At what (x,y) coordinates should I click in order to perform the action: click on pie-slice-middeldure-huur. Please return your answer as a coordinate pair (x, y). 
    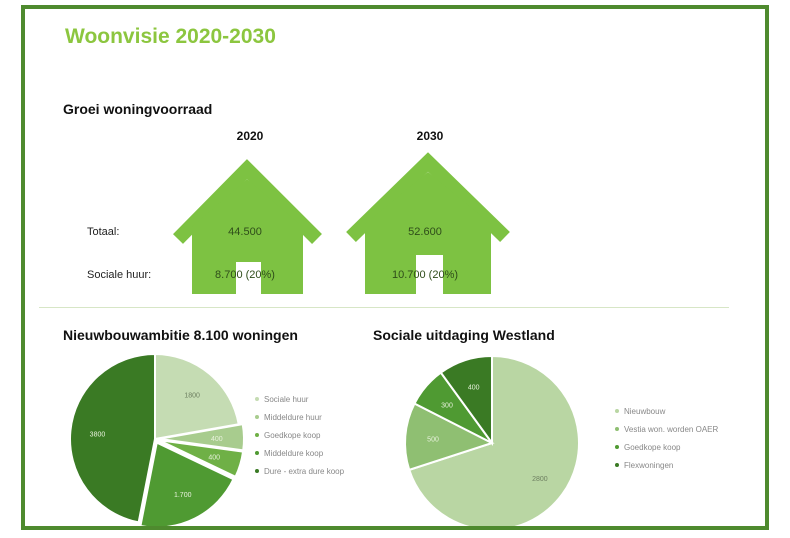
    Looking at the image, I should click on (201, 437).